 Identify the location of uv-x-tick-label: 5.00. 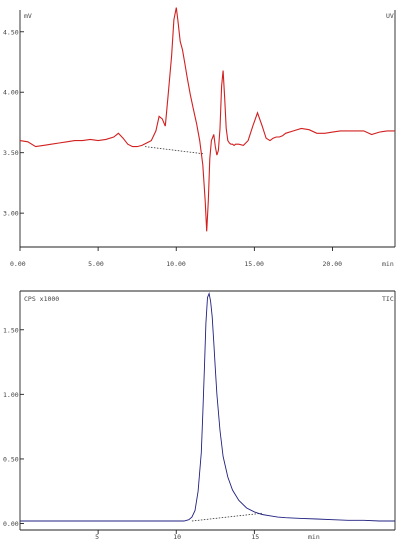
(96, 264).